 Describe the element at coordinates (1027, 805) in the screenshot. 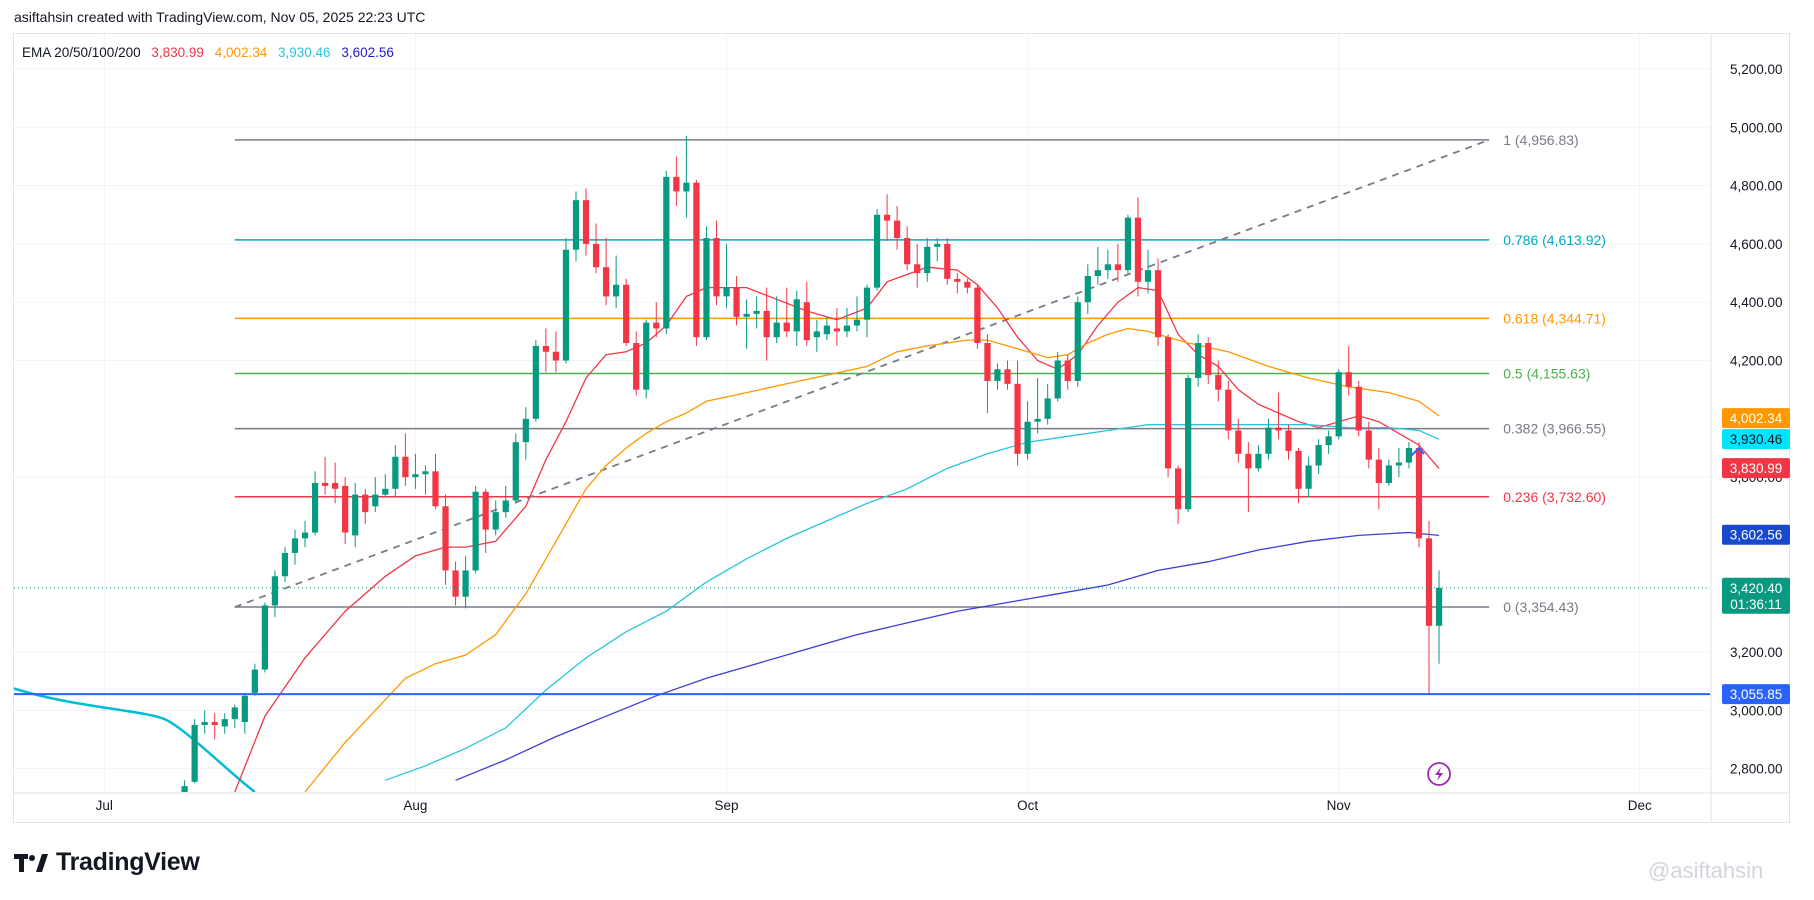

I see `x-tick-label: Oct` at that location.